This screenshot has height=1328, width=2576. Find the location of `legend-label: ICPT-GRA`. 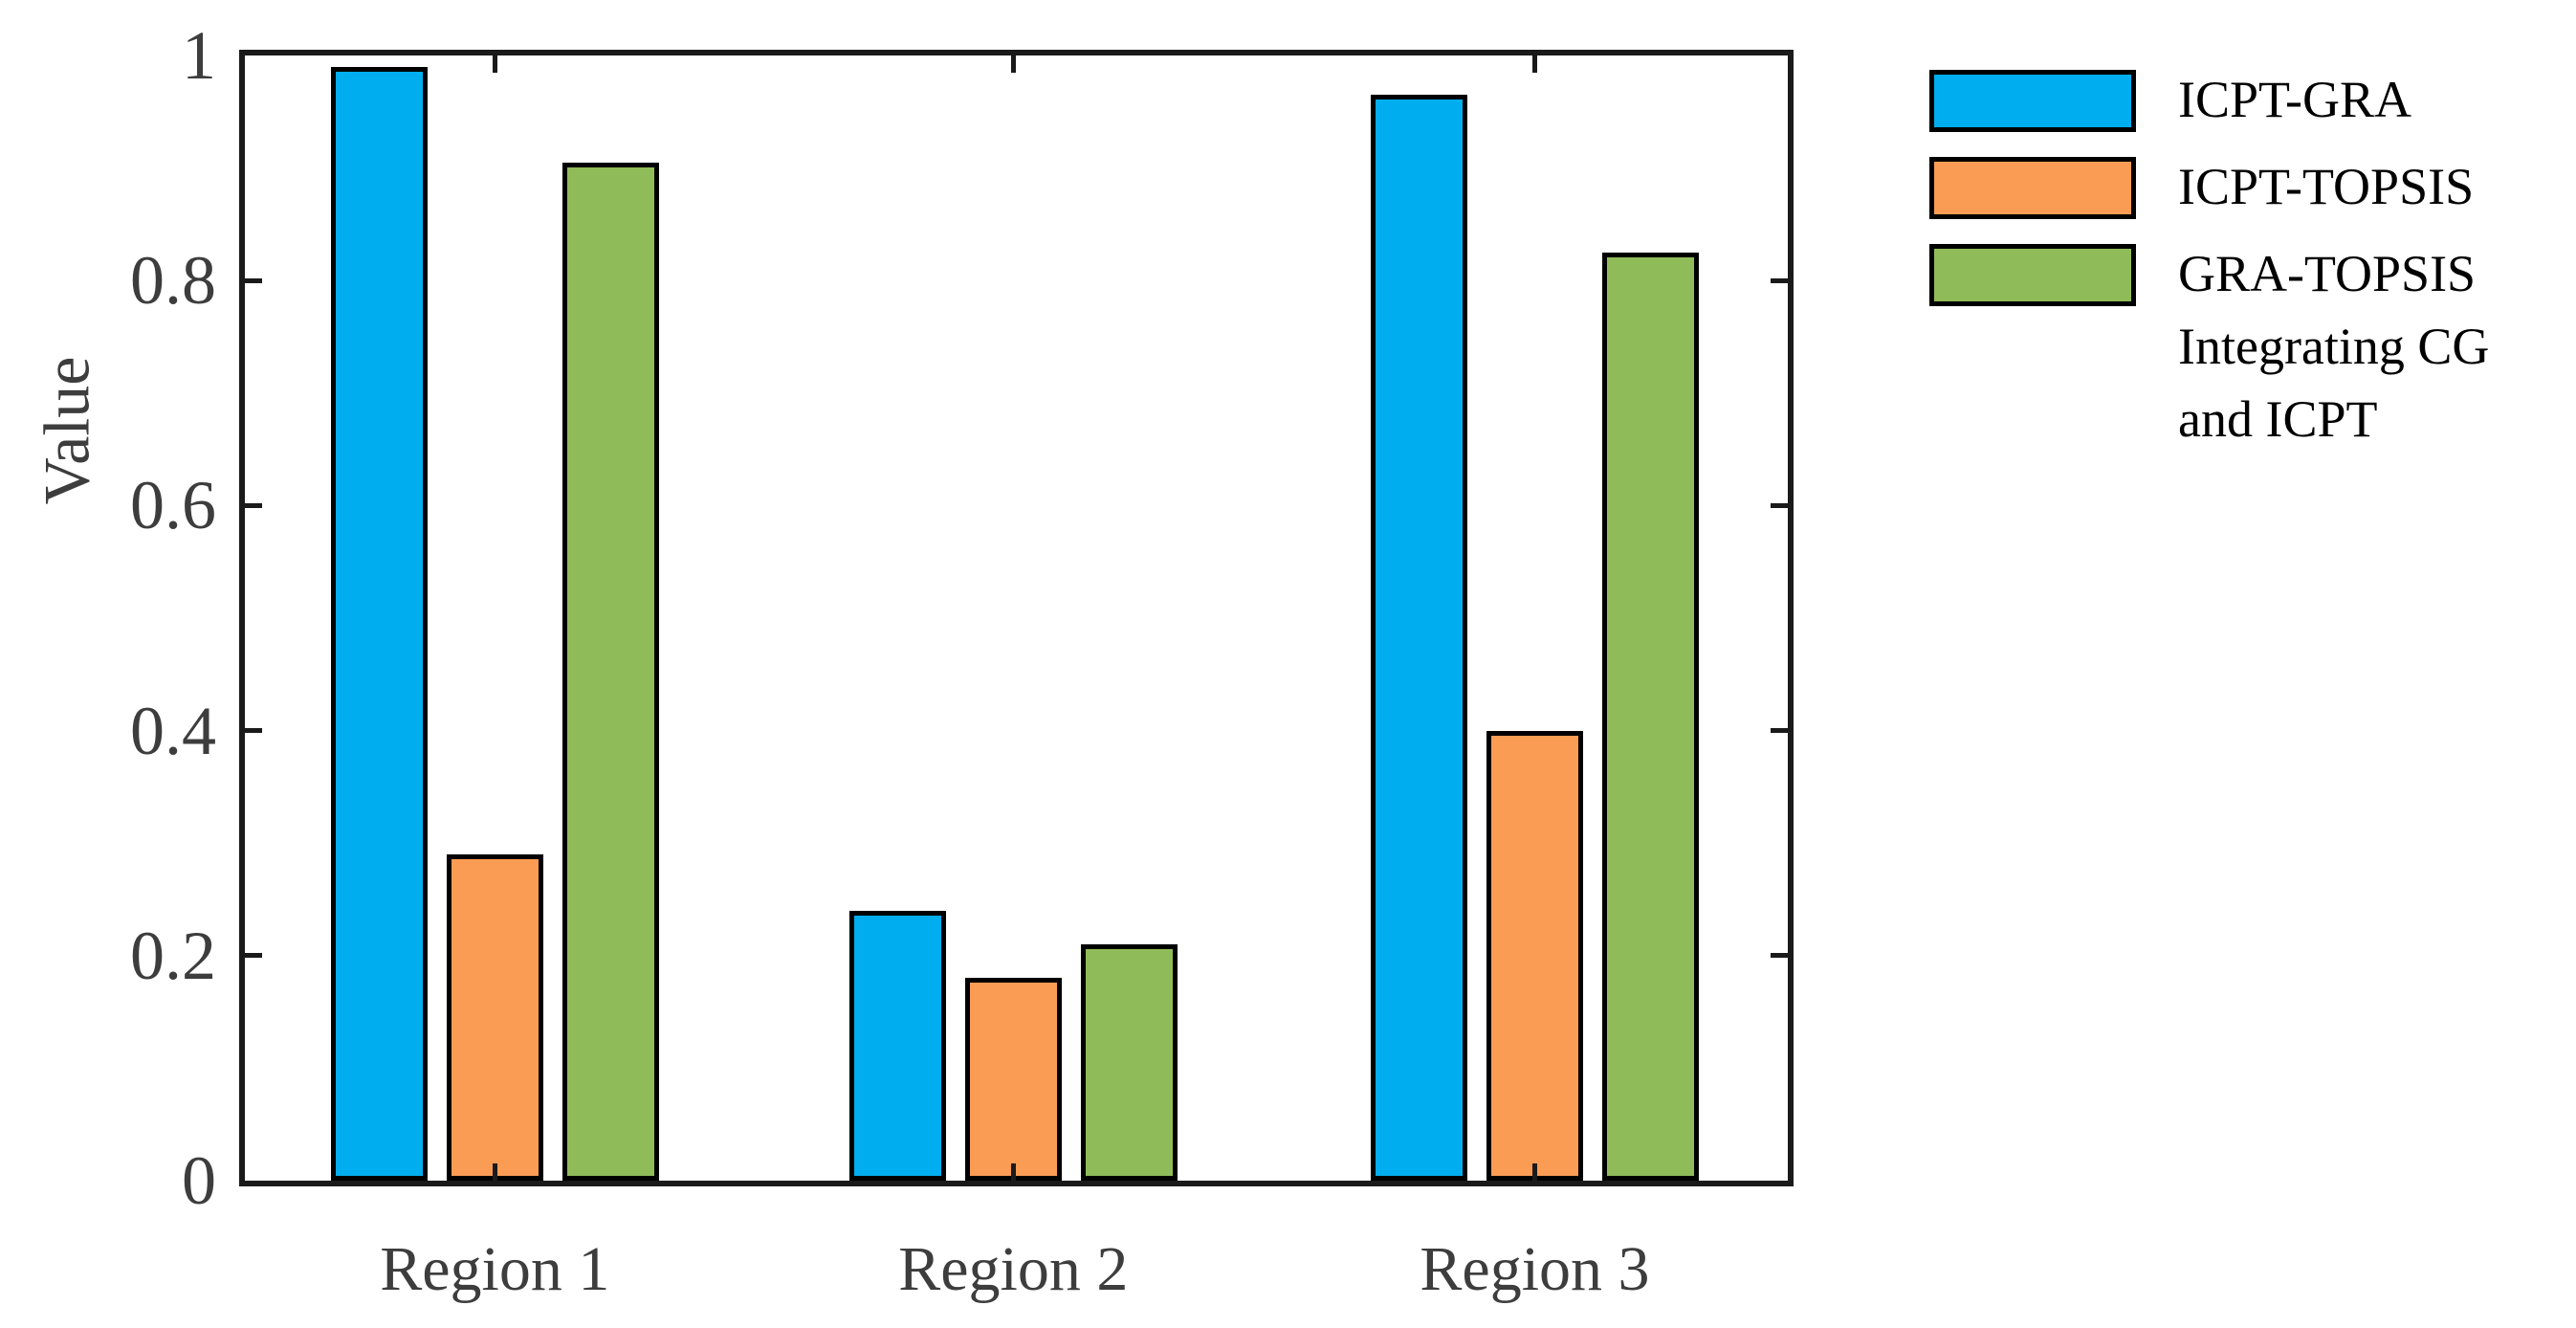

legend-label: ICPT-GRA is located at coordinates (2294, 99).